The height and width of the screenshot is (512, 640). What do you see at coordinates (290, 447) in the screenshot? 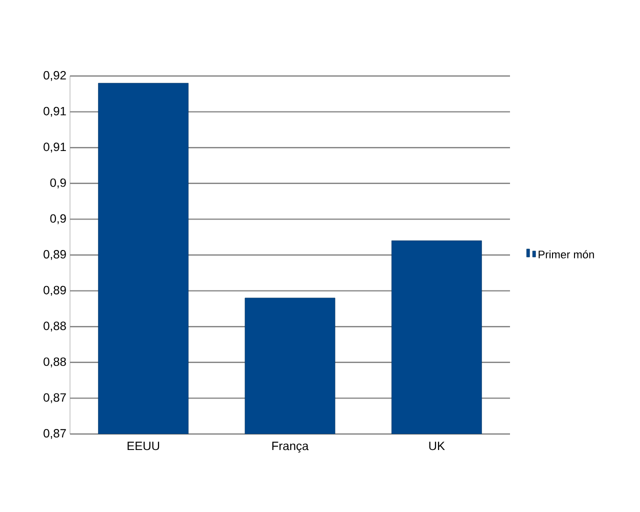
I see `x-tick-label: França` at bounding box center [290, 447].